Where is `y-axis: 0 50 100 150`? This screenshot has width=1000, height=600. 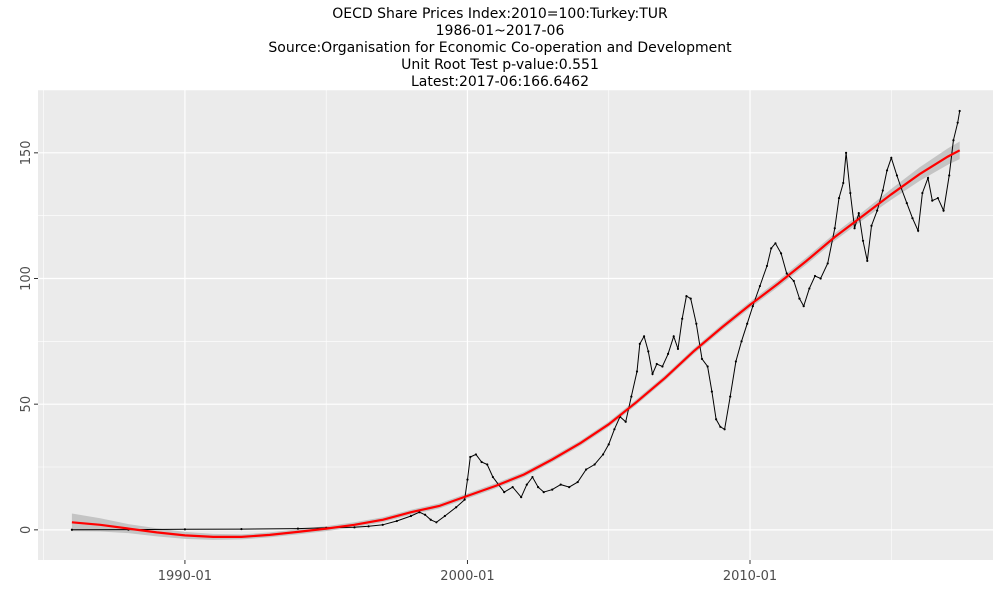
y-axis: 0 50 100 150 is located at coordinates (28, 337).